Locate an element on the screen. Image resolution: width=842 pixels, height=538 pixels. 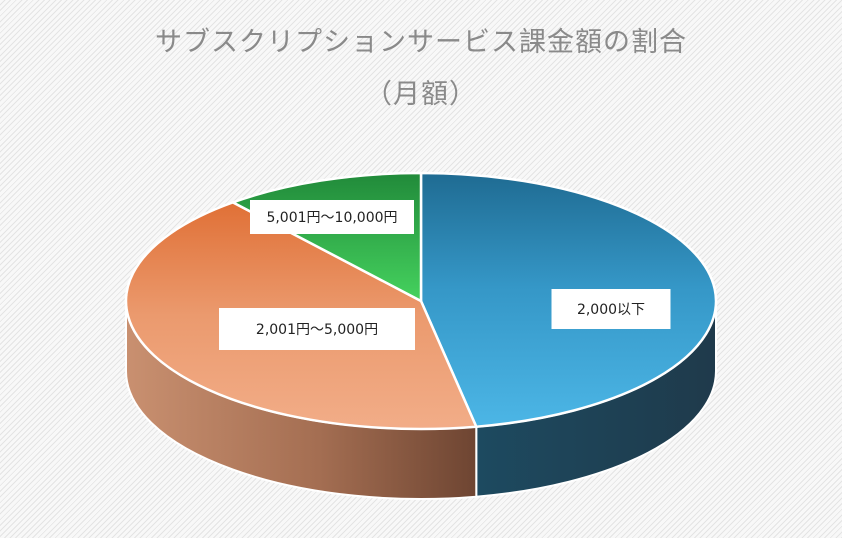
slice-5001-10000-label-box is located at coordinates (332, 217).